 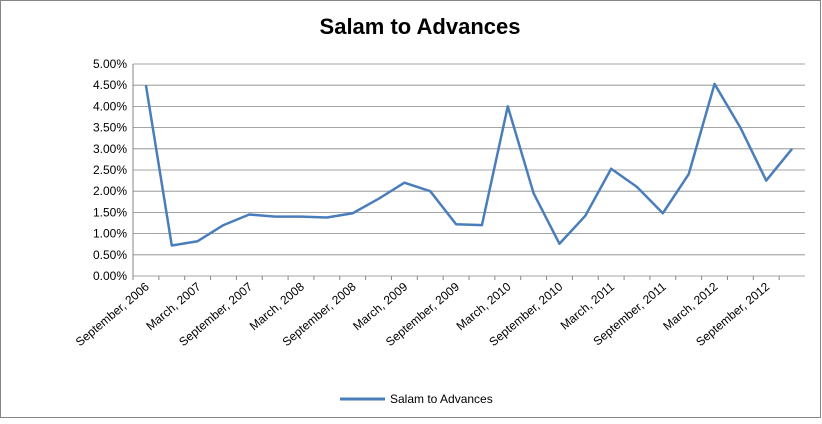 I want to click on y-tick-label: 3.00%, so click(x=110, y=149).